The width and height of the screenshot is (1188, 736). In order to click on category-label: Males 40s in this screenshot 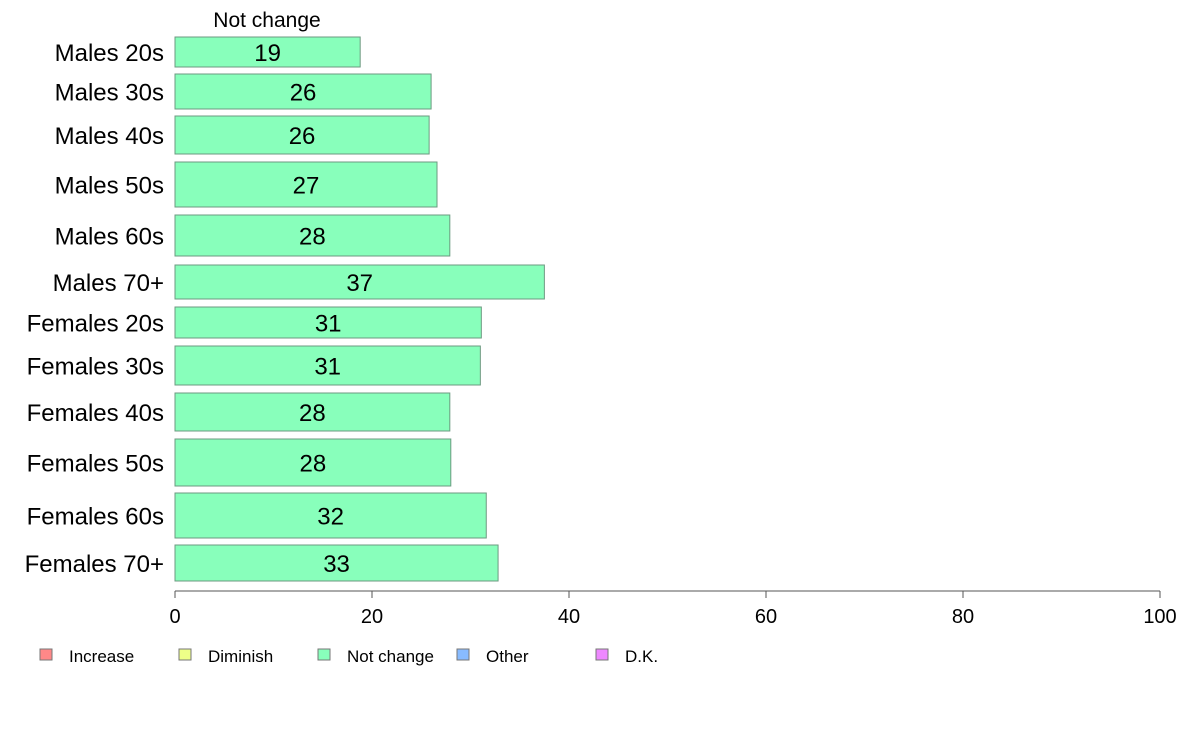, I will do `click(109, 136)`.